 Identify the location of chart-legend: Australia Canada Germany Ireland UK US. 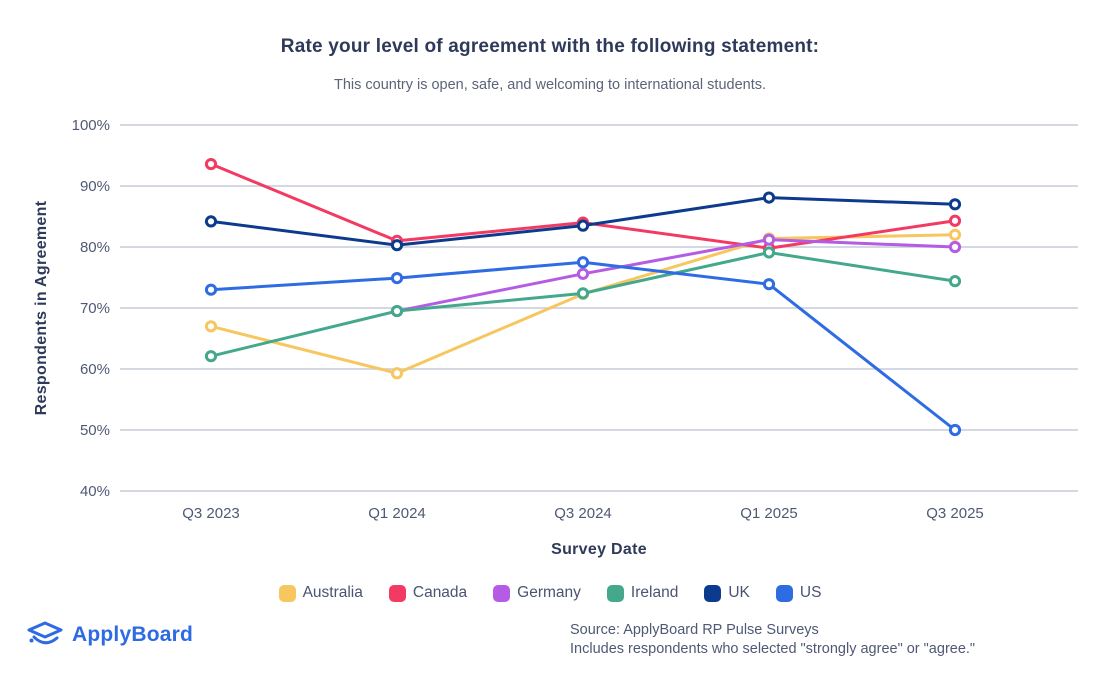
(550, 593).